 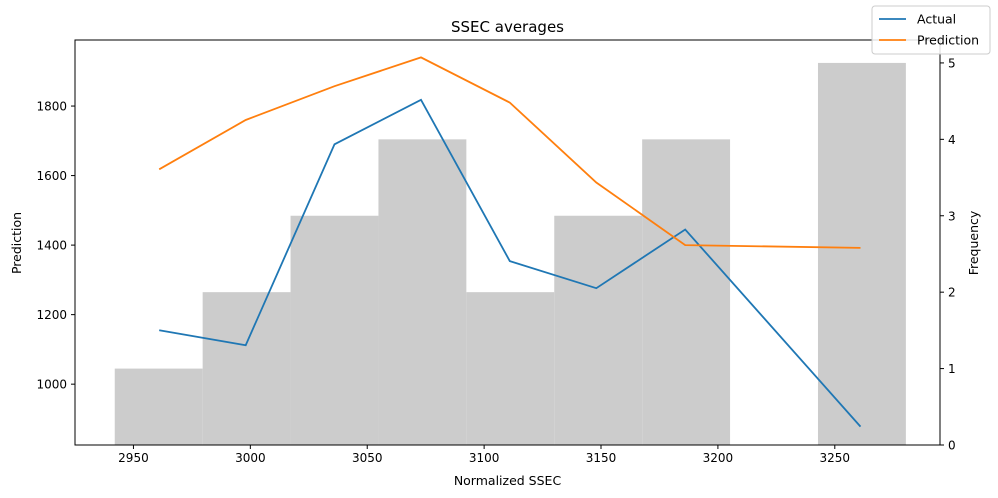 What do you see at coordinates (948, 254) in the screenshot?
I see `y-right-axis-ticks: 0 1 2 3 4 5` at bounding box center [948, 254].